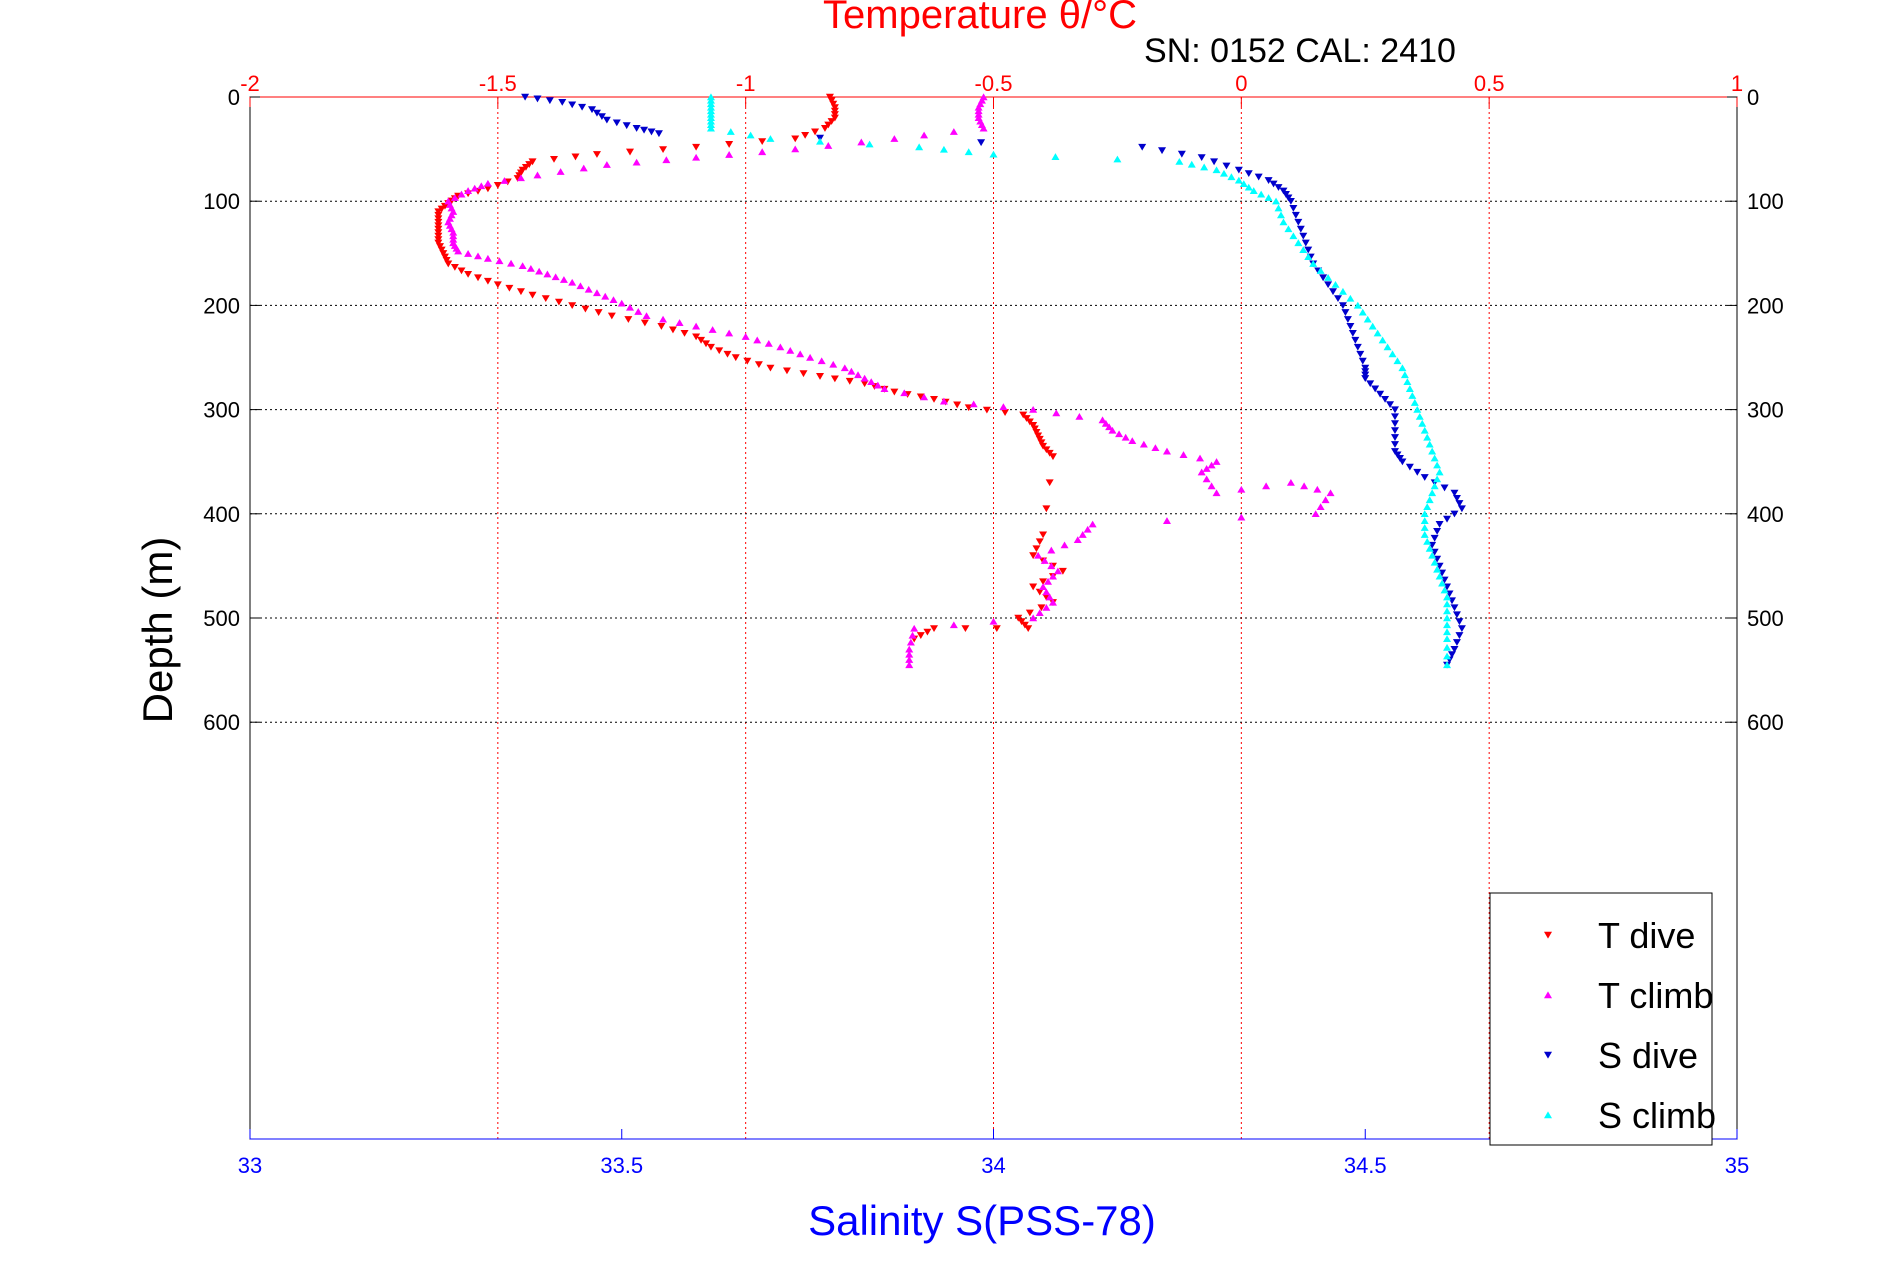 The width and height of the screenshot is (1891, 1262). What do you see at coordinates (994, 83) in the screenshot?
I see `temperature-tick-label: -0.5` at bounding box center [994, 83].